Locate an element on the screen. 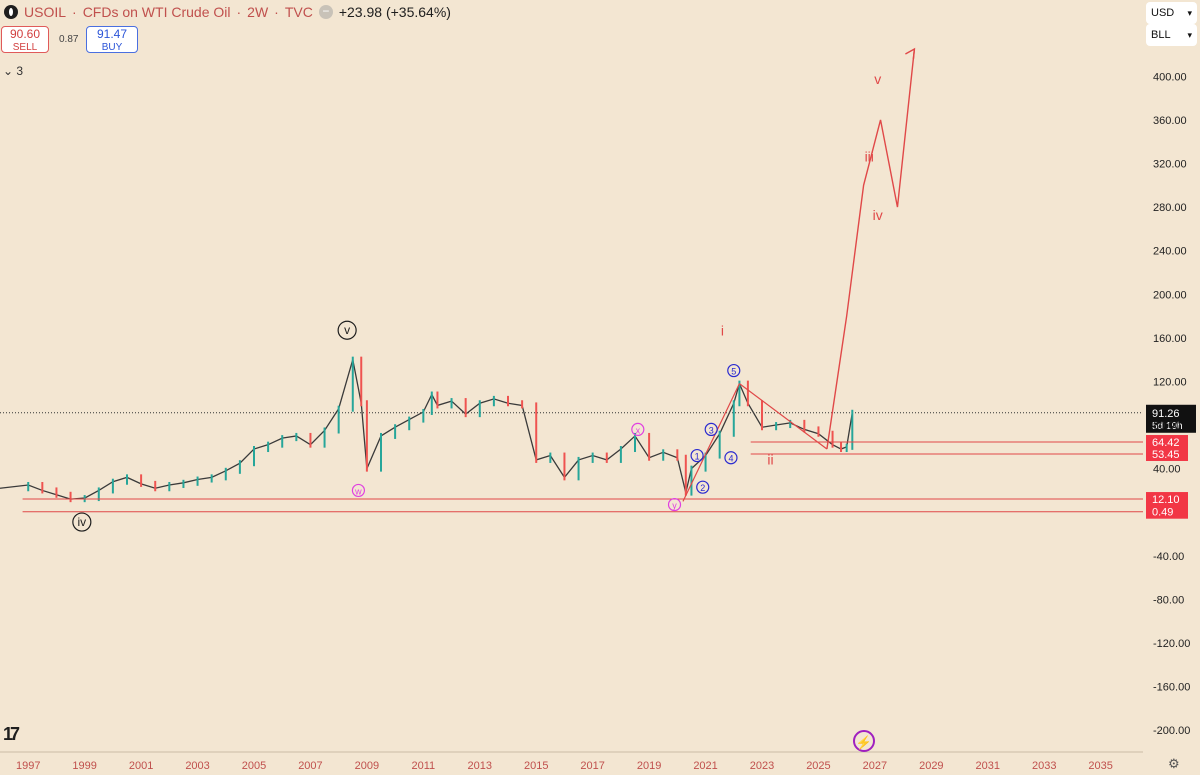  x-tick-label: 2027 is located at coordinates (875, 766).